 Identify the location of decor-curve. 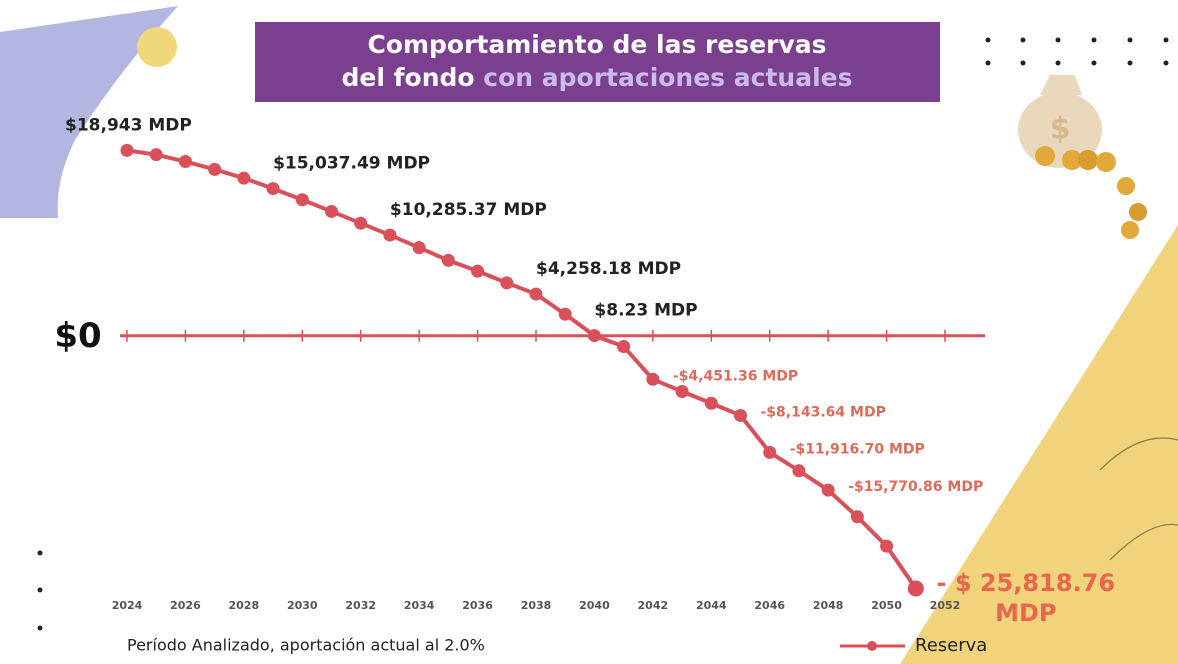
(1138, 499).